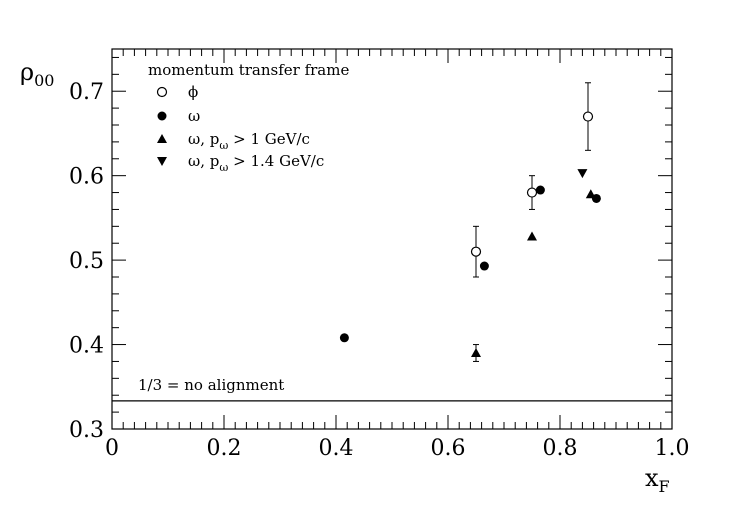 Image resolution: width=747 pixels, height=506 pixels. I want to click on x-tick-label: 0.2, so click(224, 448).